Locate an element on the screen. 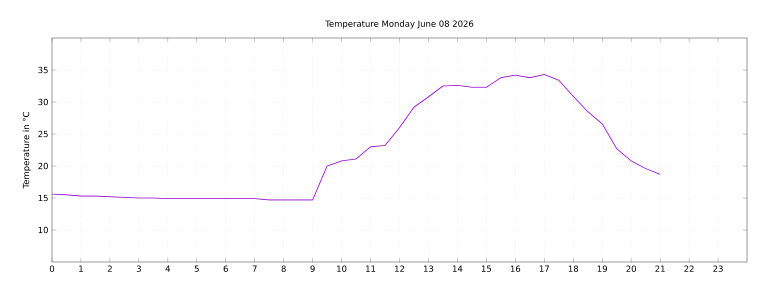  x-tick-label: 15 is located at coordinates (487, 269).